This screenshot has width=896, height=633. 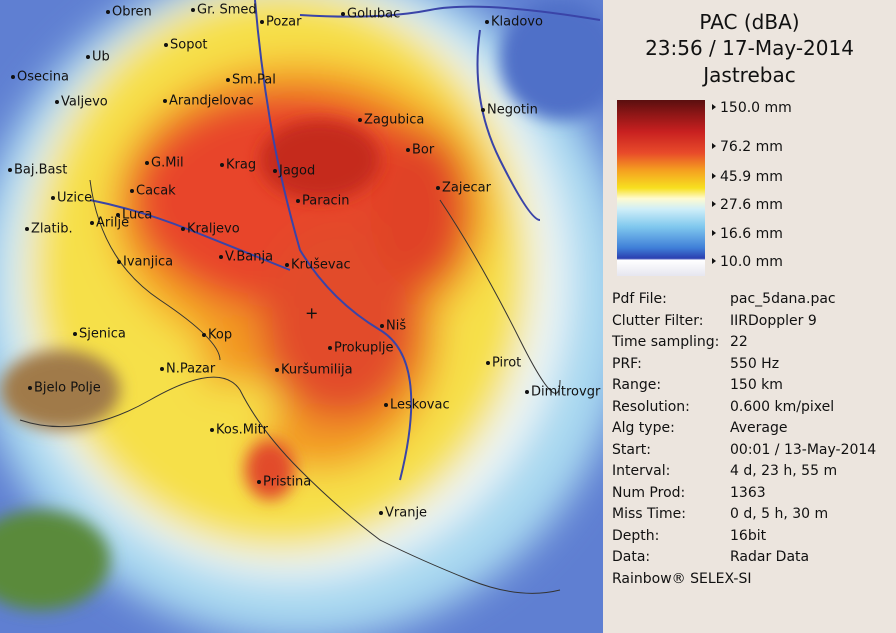 What do you see at coordinates (40, 170) in the screenshot?
I see `city-label: Baj.Bast` at bounding box center [40, 170].